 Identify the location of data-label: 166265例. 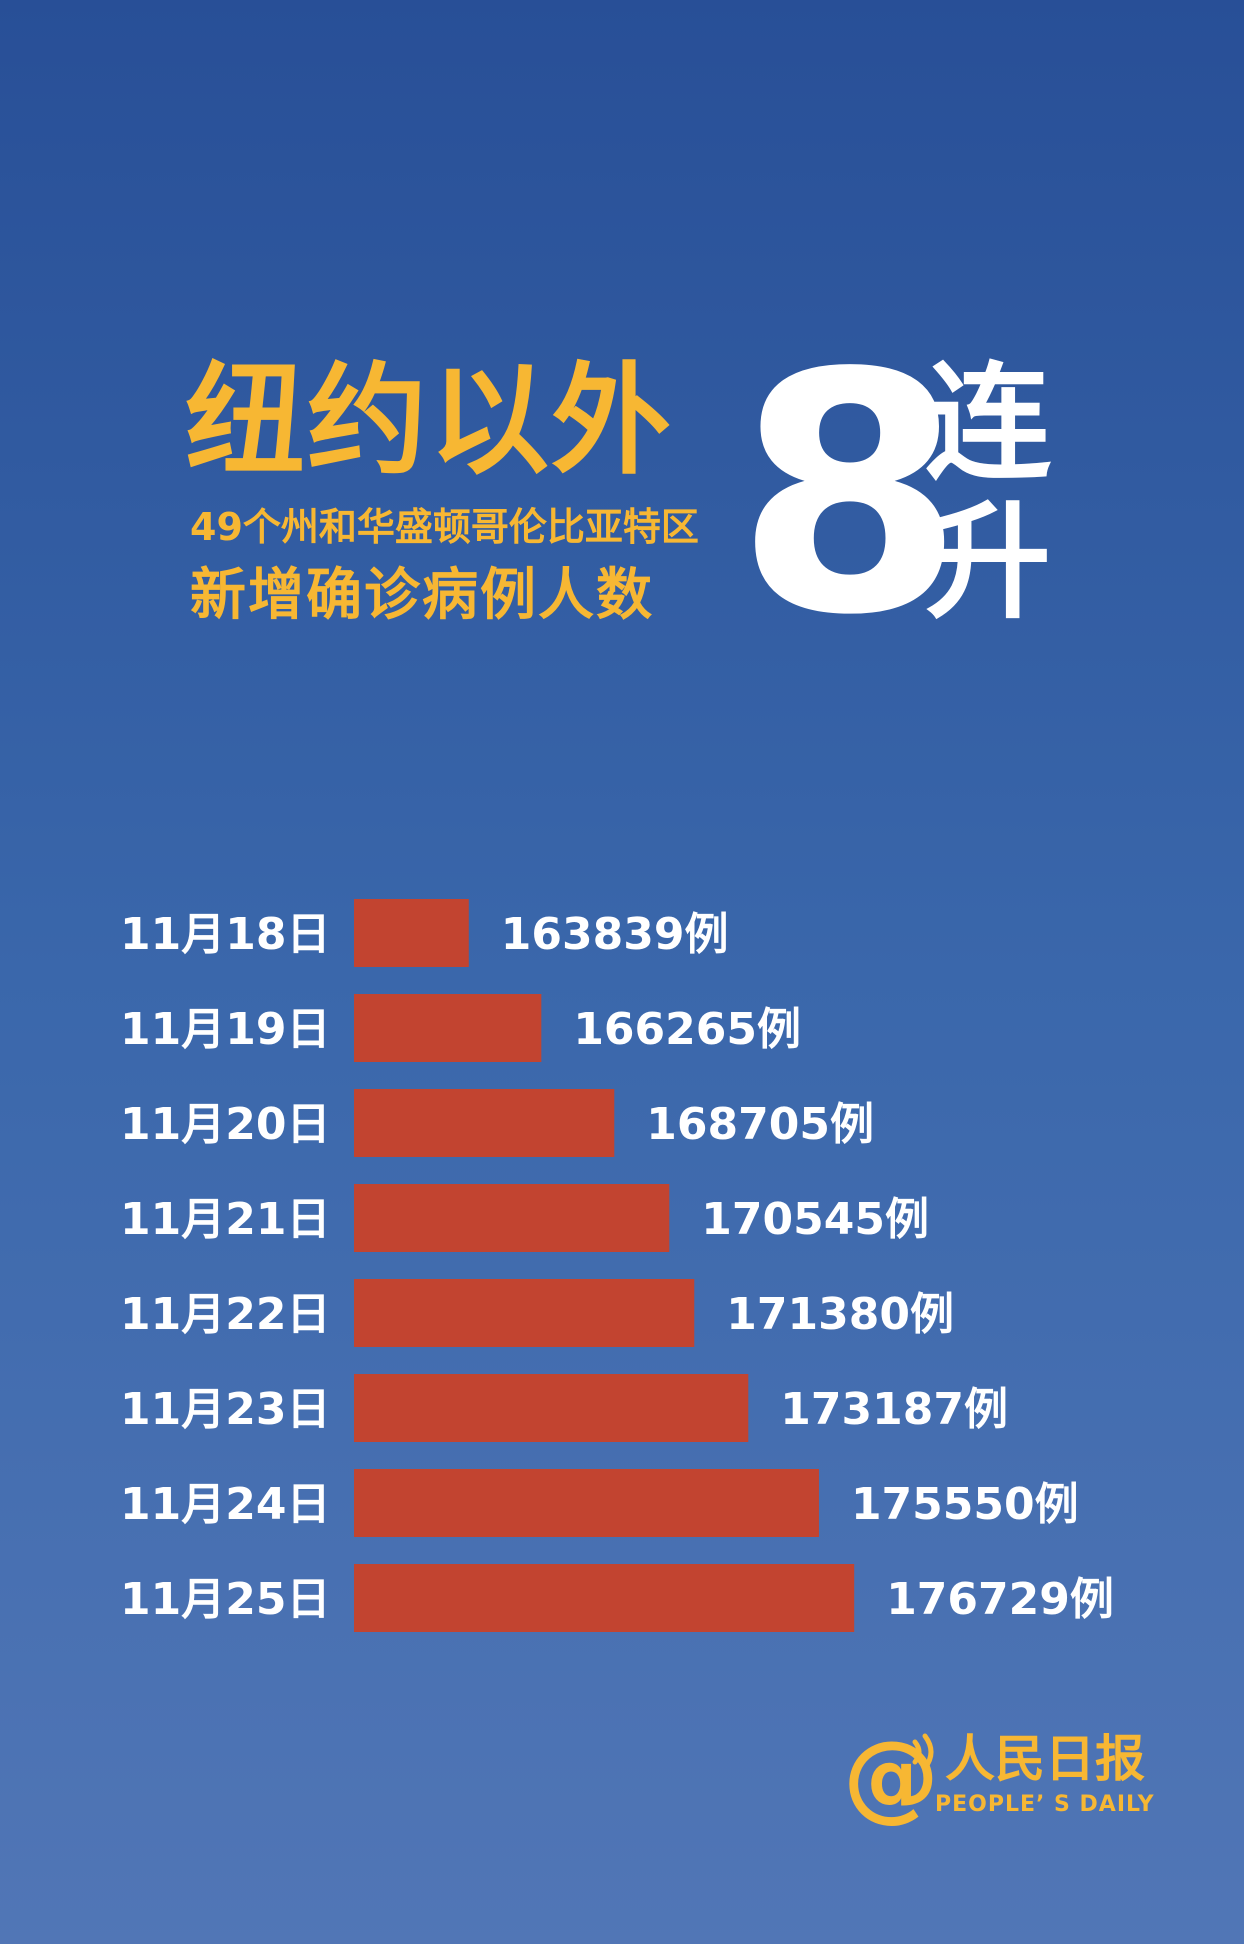
(687, 1029).